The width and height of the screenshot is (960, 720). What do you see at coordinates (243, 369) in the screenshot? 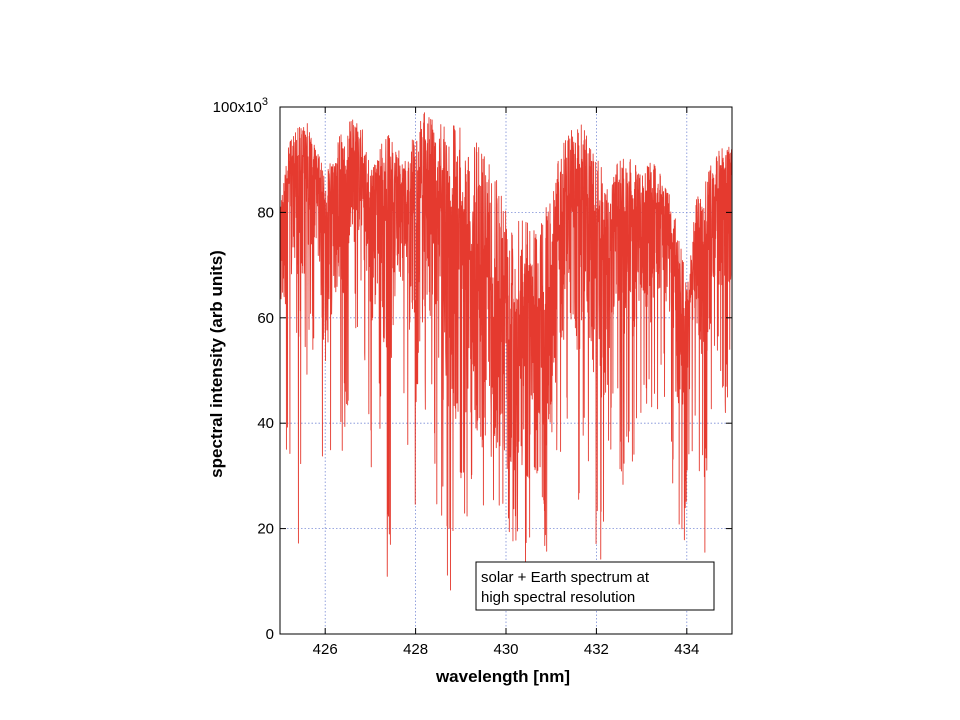
I see `y-axis-tick-labels: 0 20 40 60 80 100x103` at bounding box center [243, 369].